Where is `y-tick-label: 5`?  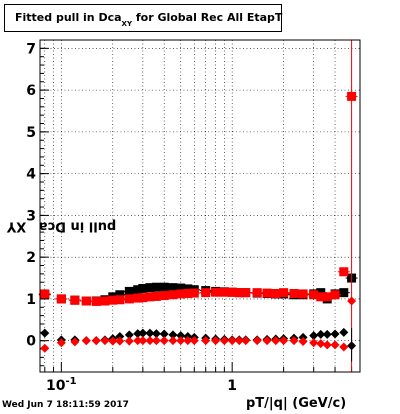
y-tick-label: 5 is located at coordinates (31, 133).